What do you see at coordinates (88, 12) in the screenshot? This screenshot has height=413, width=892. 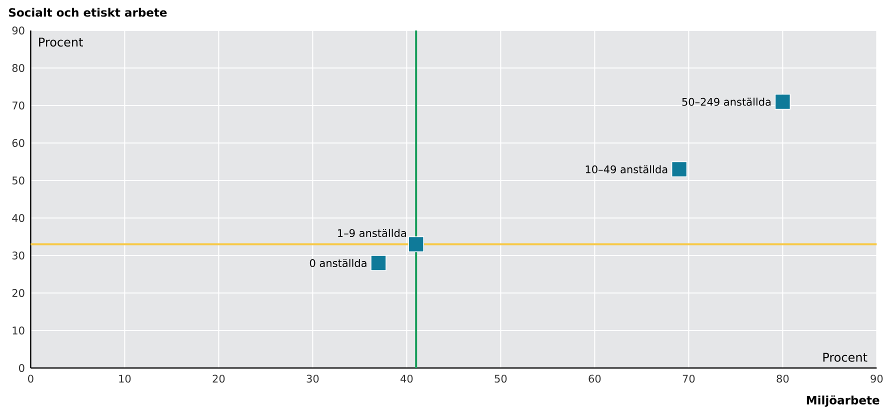 I see `y-axis-title: Socialt och etiskt arbete` at bounding box center [88, 12].